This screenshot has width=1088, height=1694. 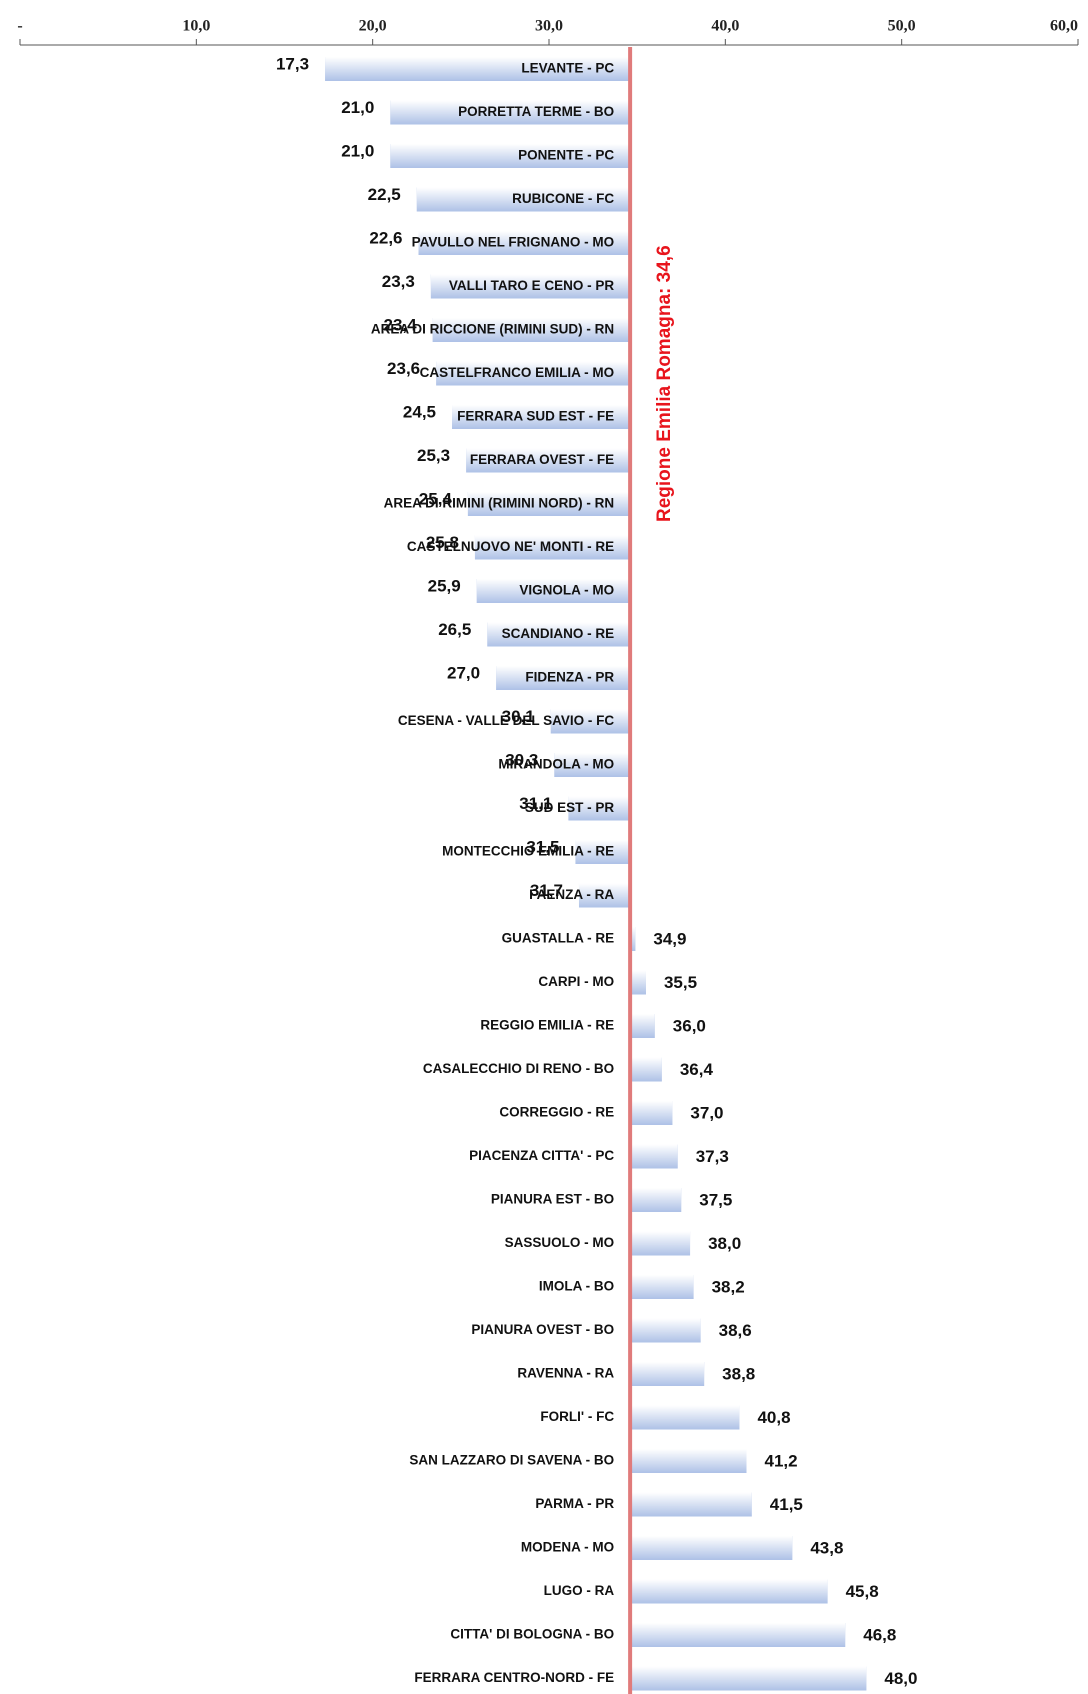 What do you see at coordinates (552, 1199) in the screenshot?
I see `category-label: PIANURA EST - BO` at bounding box center [552, 1199].